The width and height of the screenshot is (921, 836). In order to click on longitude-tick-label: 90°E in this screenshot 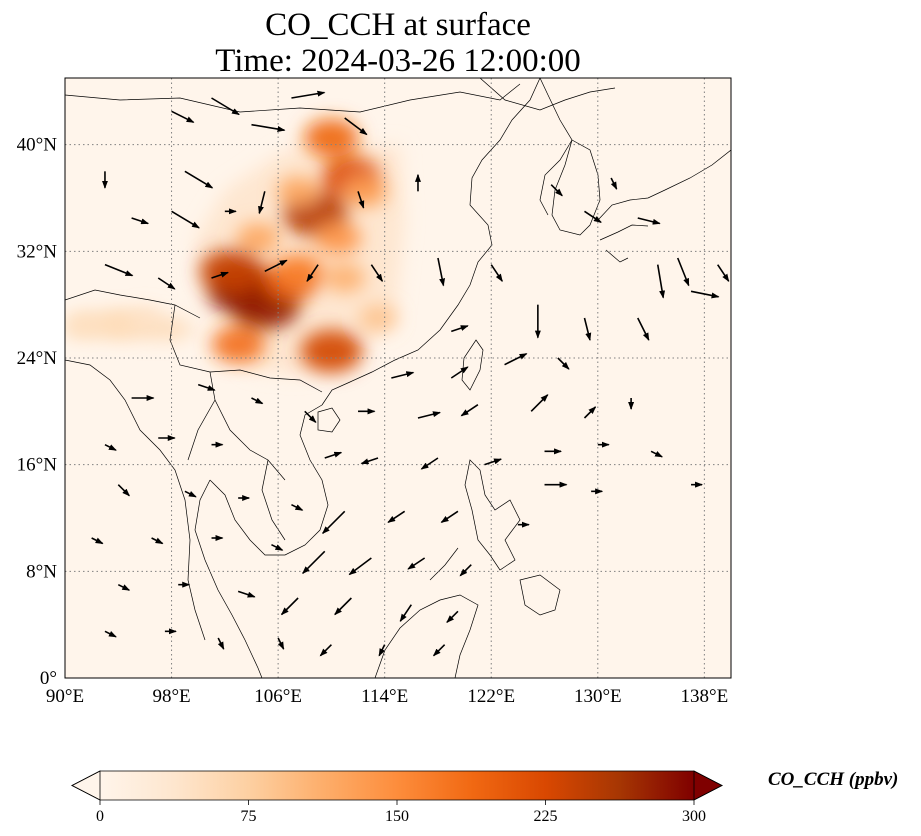, I will do `click(65, 696)`.